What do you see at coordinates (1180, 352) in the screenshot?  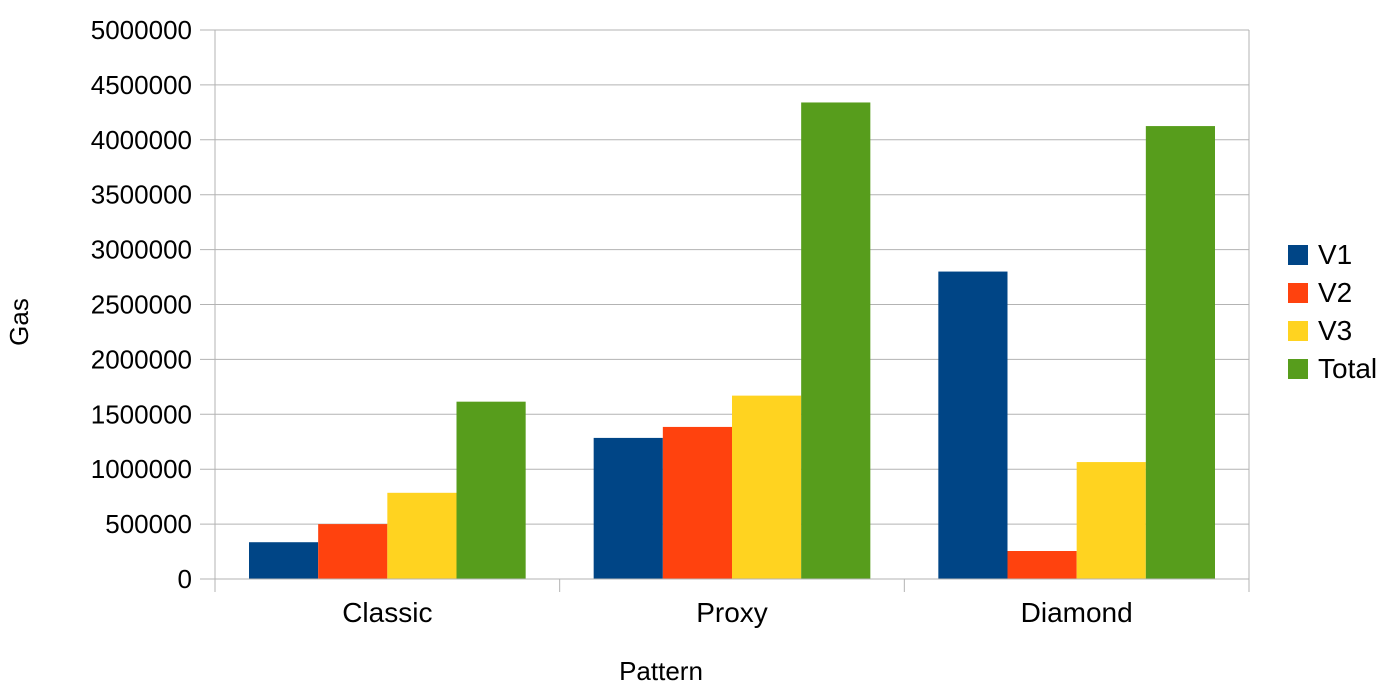 I see `bar-total-diamond` at bounding box center [1180, 352].